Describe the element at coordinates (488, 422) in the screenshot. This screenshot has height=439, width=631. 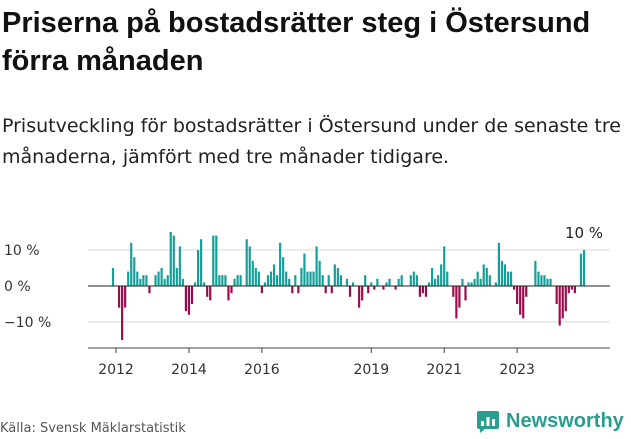
I see `newsworthy-icon` at that location.